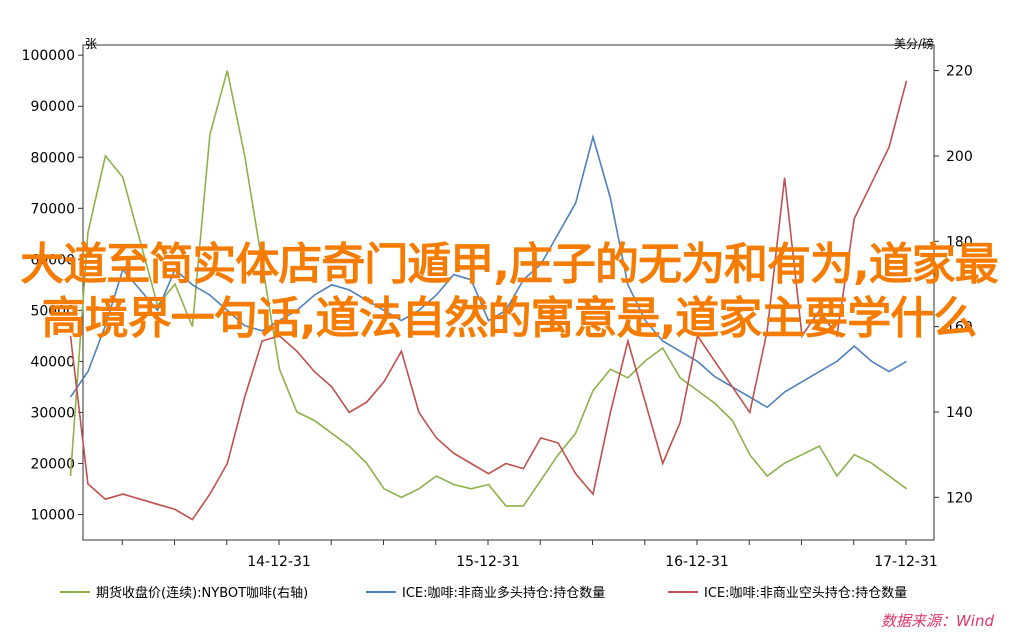 Image resolution: width=1018 pixels, height=639 pixels. I want to click on right-tick-label: 200, so click(959, 157).